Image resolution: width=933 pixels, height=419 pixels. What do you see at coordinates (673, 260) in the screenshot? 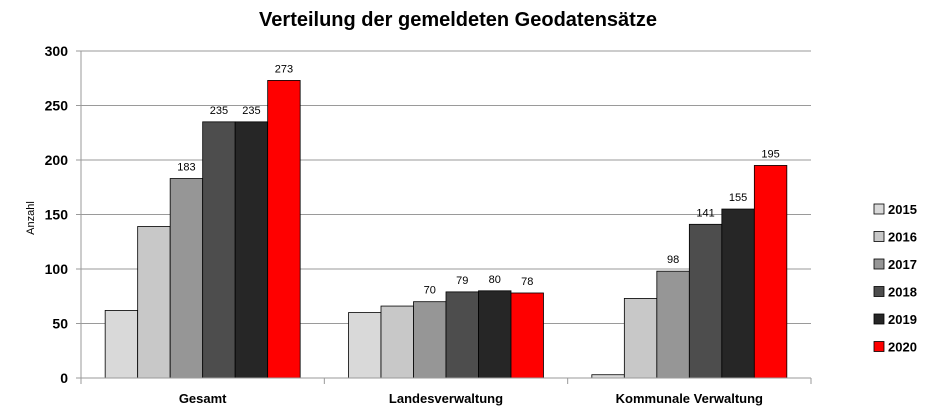
I see `data-label: 98` at bounding box center [673, 260].